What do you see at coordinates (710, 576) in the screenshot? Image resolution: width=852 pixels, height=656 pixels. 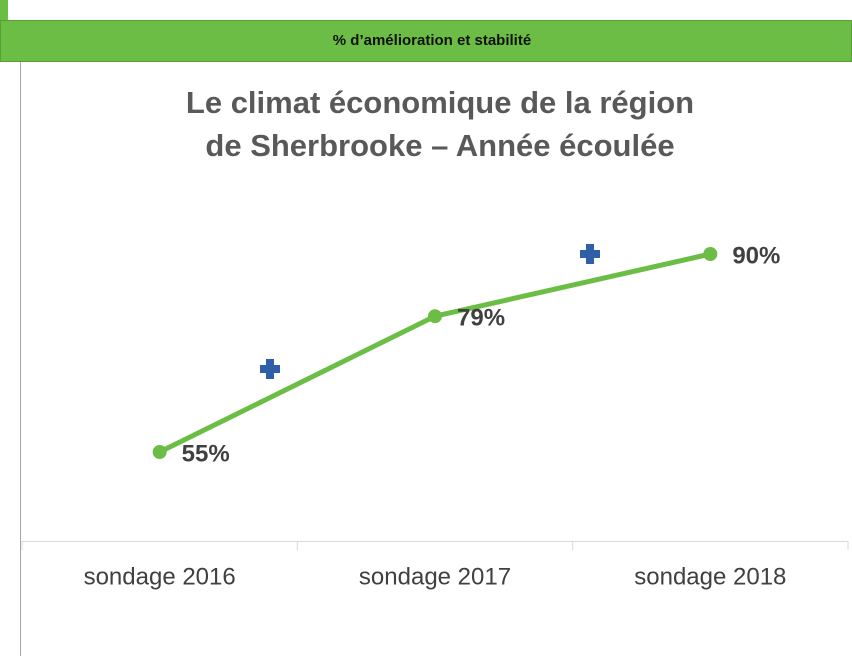 I see `x-tick-label: sondage 2018` at bounding box center [710, 576].